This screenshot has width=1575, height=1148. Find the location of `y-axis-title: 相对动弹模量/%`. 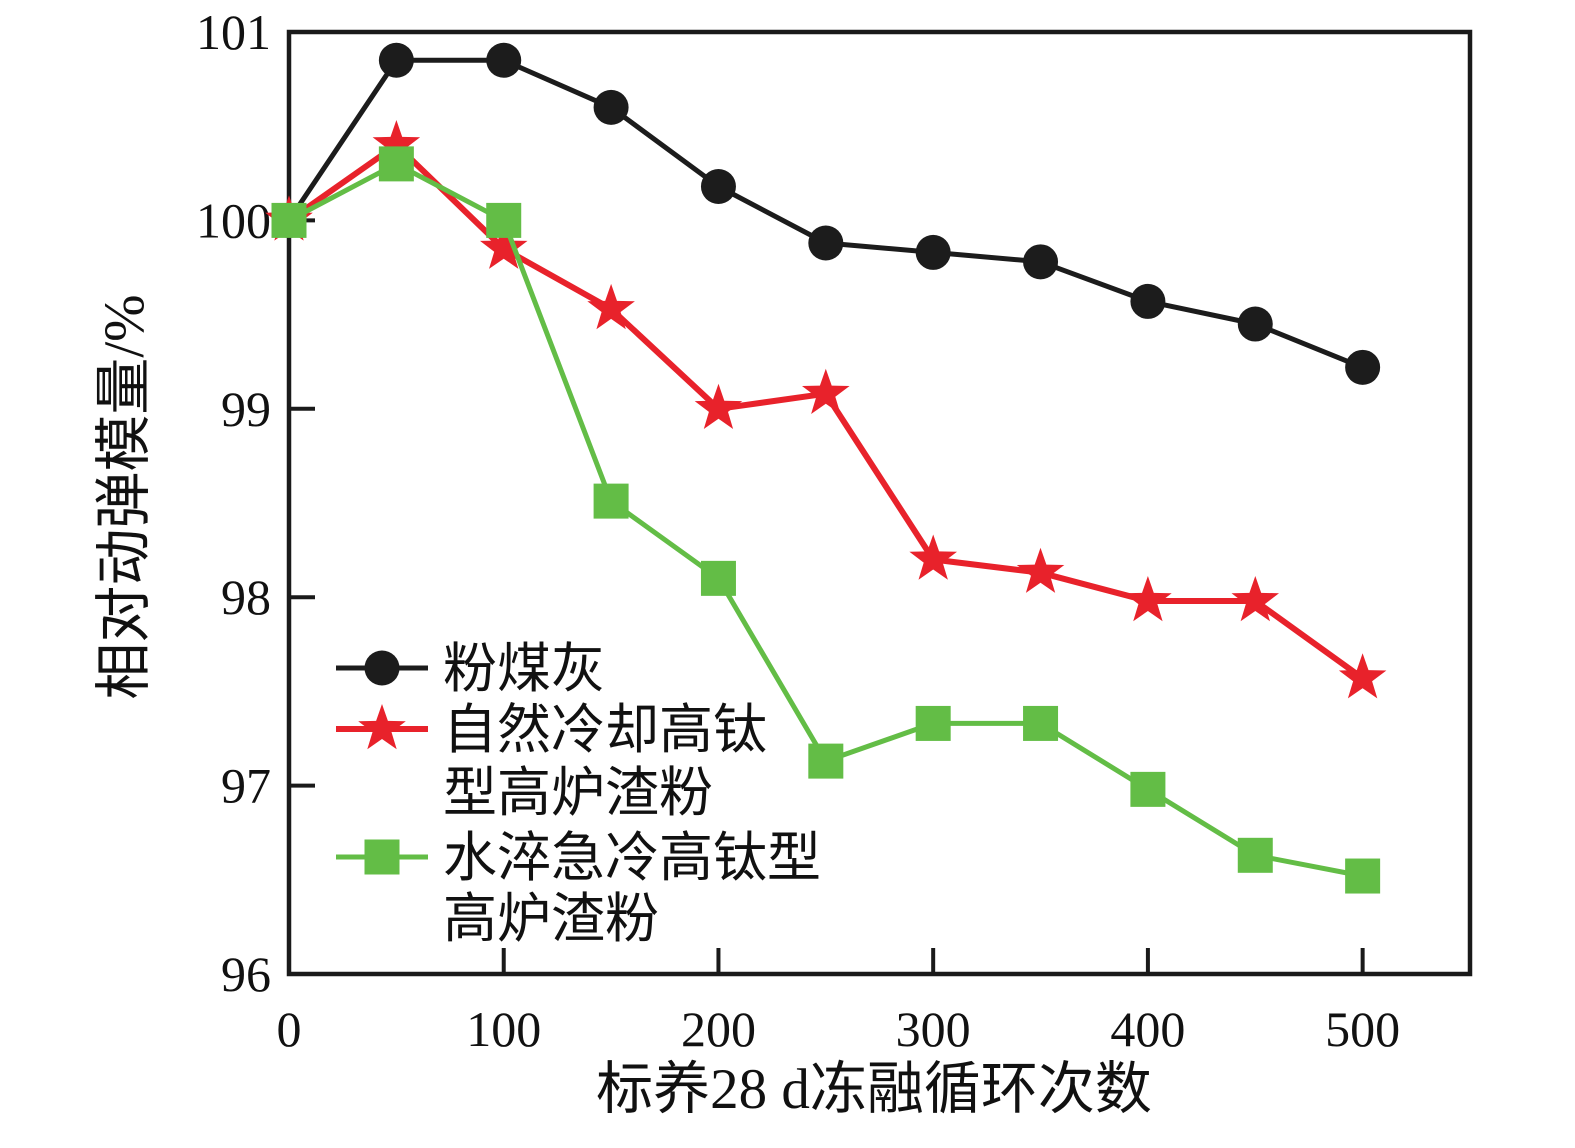

y-axis-title: 相对动弹模量/% is located at coordinates (124, 496).